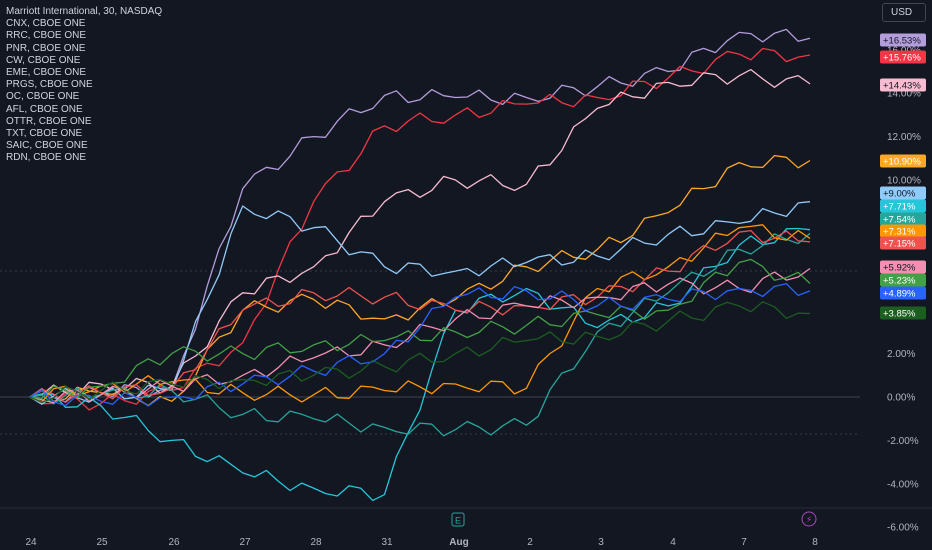  What do you see at coordinates (421, 542) in the screenshot?
I see `x-axis: 24 25 26 27 28 31 Aug 2 3 4 7 8` at bounding box center [421, 542].